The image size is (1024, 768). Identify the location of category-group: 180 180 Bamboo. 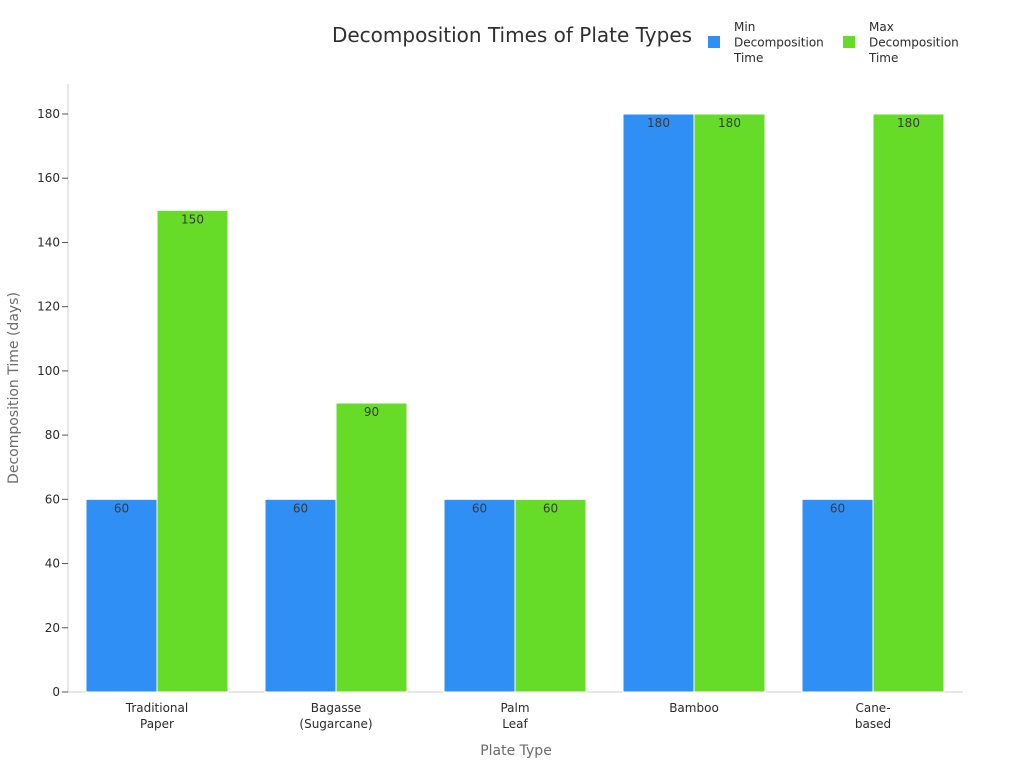
(694, 414).